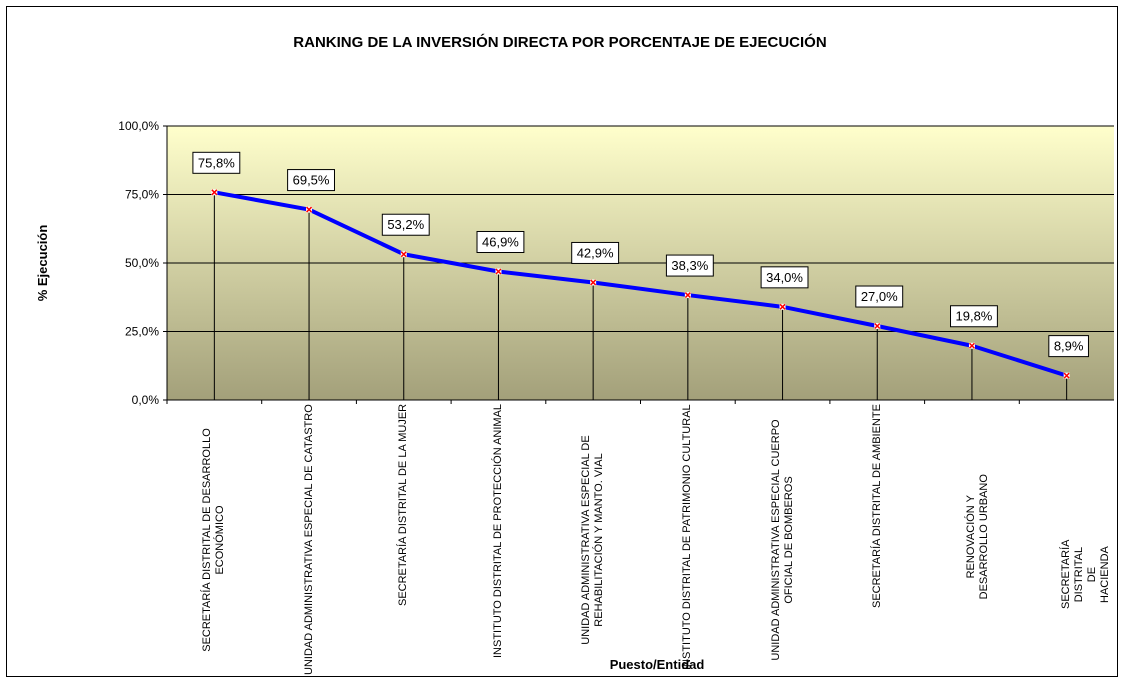 The height and width of the screenshot is (683, 1124). I want to click on data-label: 19,8%, so click(974, 316).